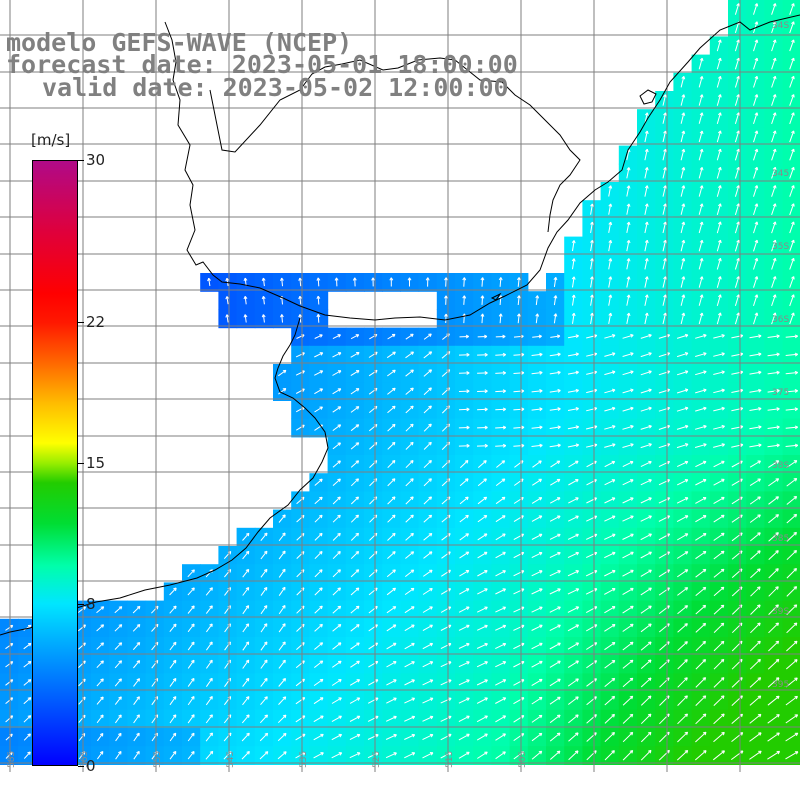 This screenshot has height=800, width=800. What do you see at coordinates (91, 604) in the screenshot?
I see `colorbar-label: 8` at bounding box center [91, 604].